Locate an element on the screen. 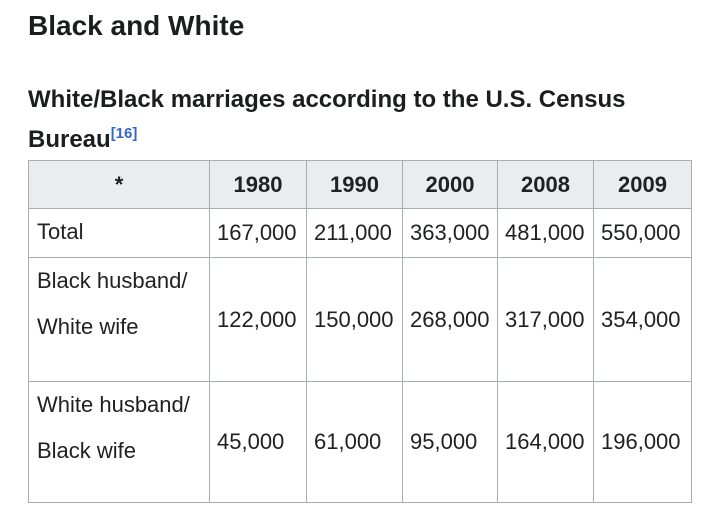 Image resolution: width=720 pixels, height=522 pixels. reference-superscript: [16] is located at coordinates (124, 133).